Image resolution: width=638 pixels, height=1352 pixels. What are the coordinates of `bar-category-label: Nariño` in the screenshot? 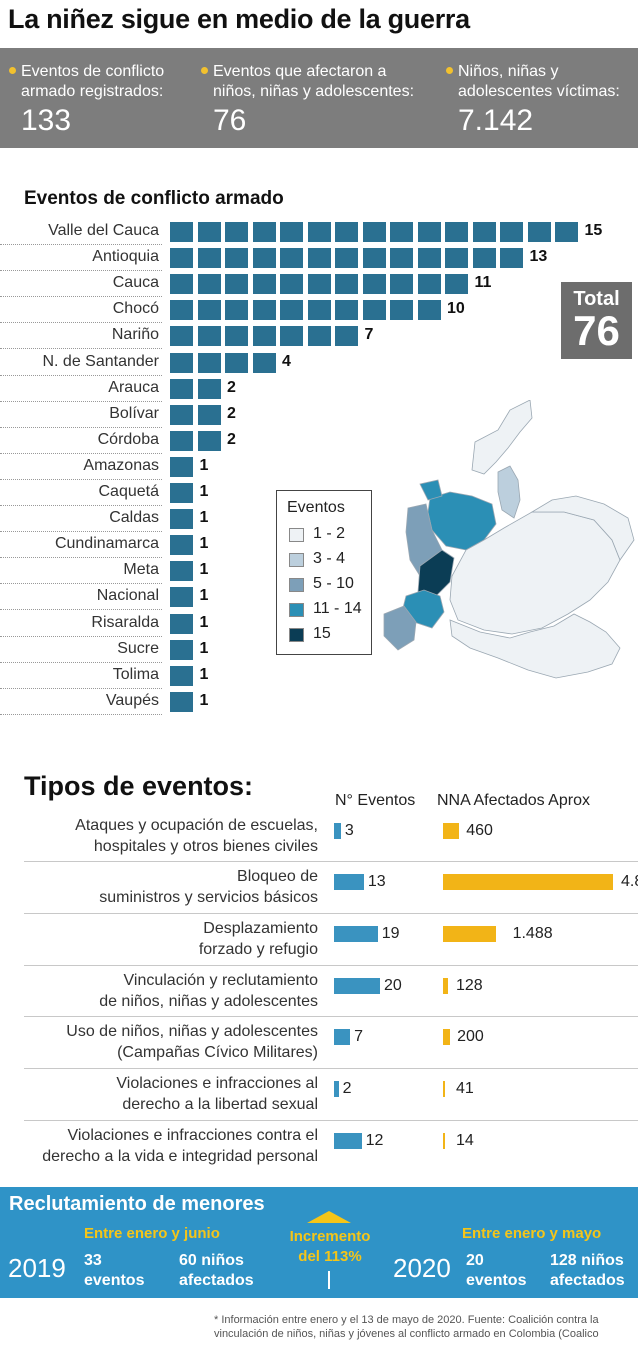 It's located at (135, 334).